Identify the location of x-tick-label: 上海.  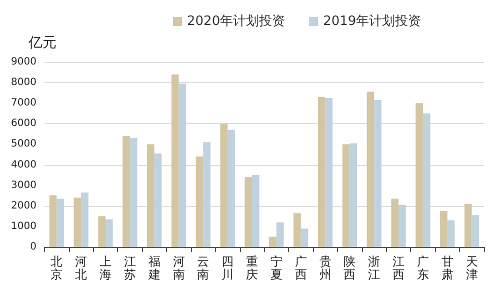
(106, 268).